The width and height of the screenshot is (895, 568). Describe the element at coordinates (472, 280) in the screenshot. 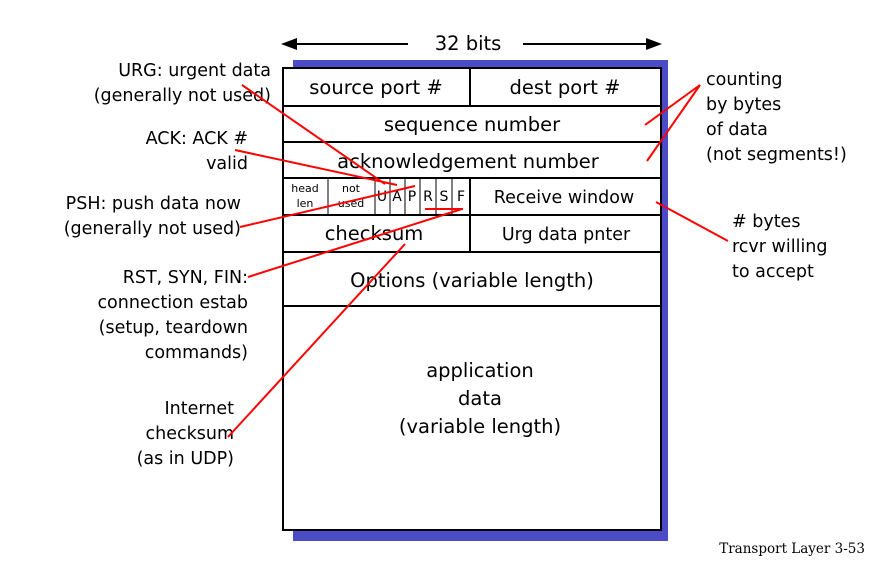

I see `options-label: Options (variable length)` at that location.